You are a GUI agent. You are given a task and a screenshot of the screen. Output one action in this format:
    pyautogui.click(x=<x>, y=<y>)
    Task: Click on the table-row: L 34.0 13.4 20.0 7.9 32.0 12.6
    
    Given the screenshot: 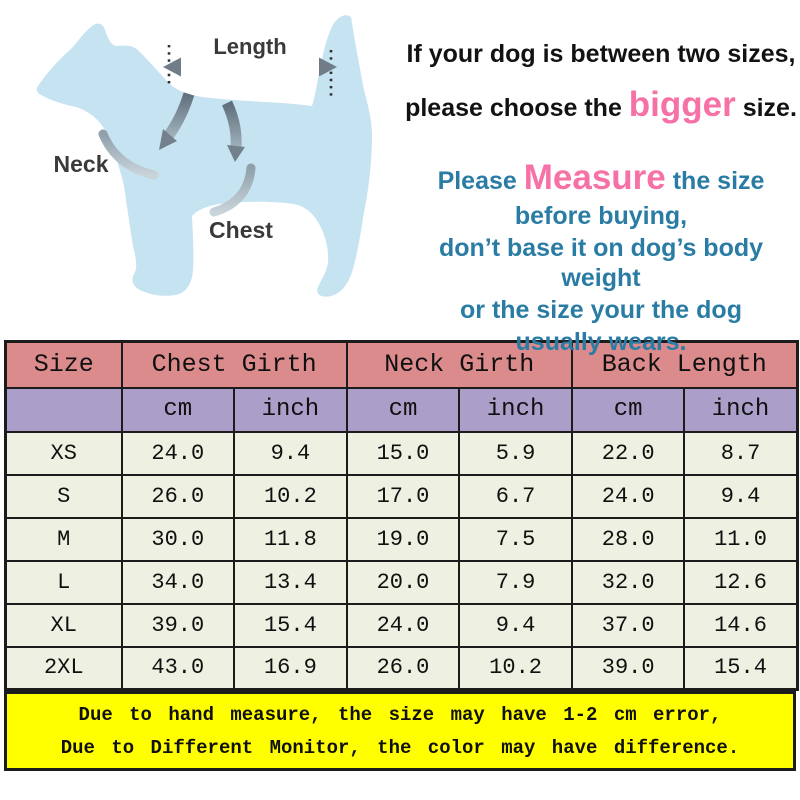 What is the action you would take?
    pyautogui.click(x=401, y=582)
    